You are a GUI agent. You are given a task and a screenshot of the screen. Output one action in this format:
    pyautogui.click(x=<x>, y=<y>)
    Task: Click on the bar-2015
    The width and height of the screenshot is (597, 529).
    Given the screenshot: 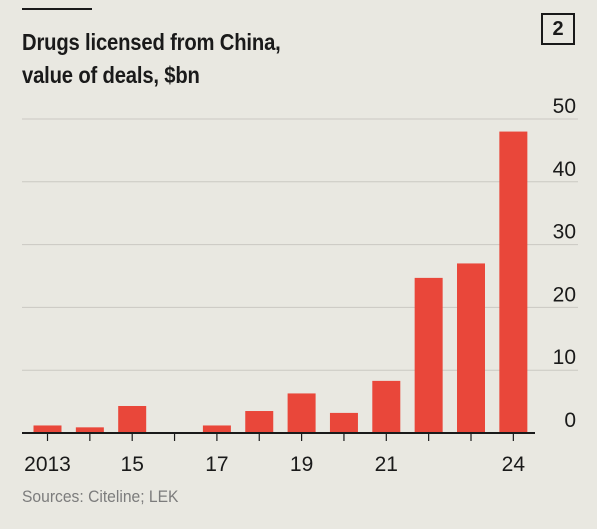 What is the action you would take?
    pyautogui.click(x=132, y=419)
    